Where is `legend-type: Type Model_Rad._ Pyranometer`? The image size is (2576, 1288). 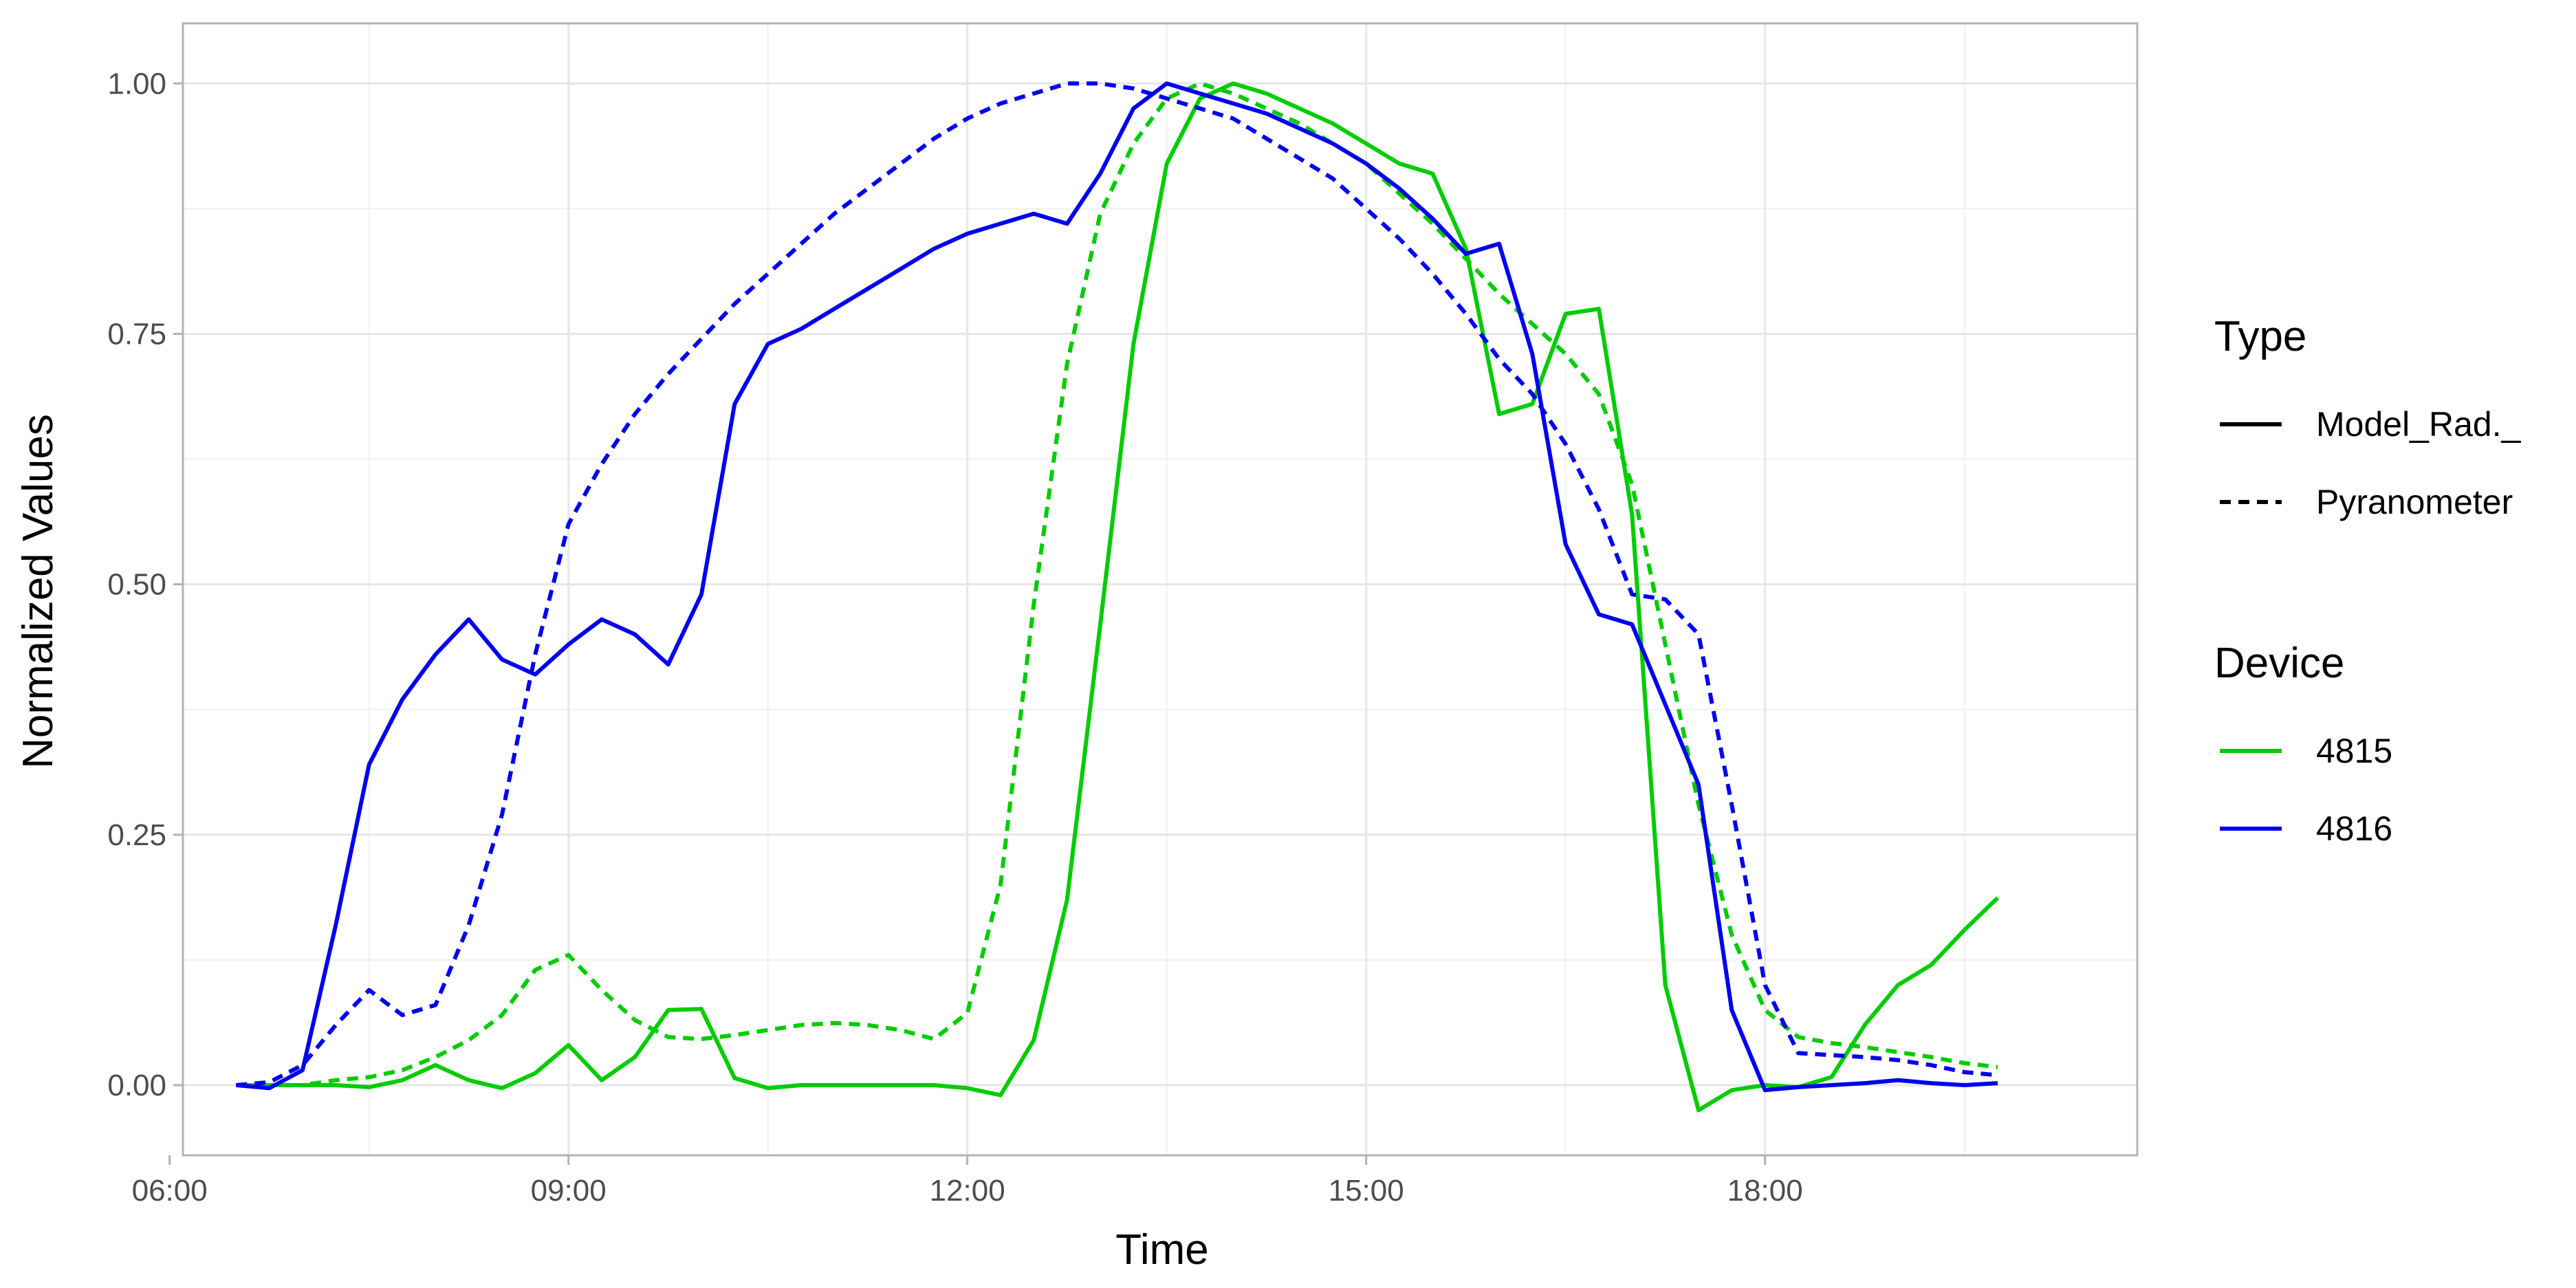
legend-type: Type Model_Rad._ Pyranometer is located at coordinates (2368, 417).